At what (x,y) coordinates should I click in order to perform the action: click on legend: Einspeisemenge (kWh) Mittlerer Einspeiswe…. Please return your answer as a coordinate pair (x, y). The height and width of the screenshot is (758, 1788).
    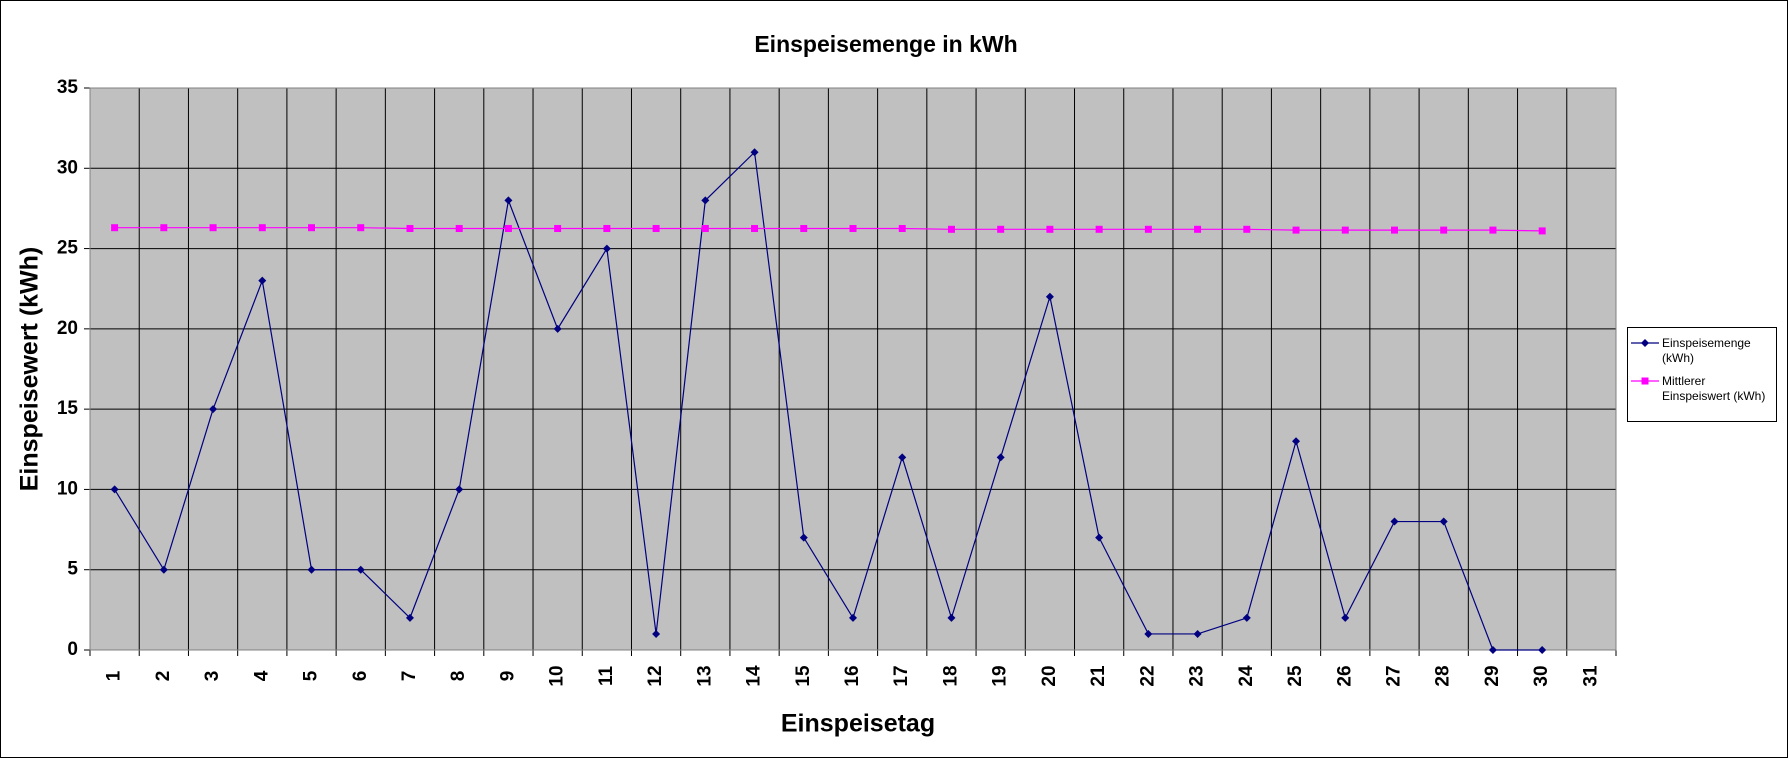
    Looking at the image, I should click on (1702, 374).